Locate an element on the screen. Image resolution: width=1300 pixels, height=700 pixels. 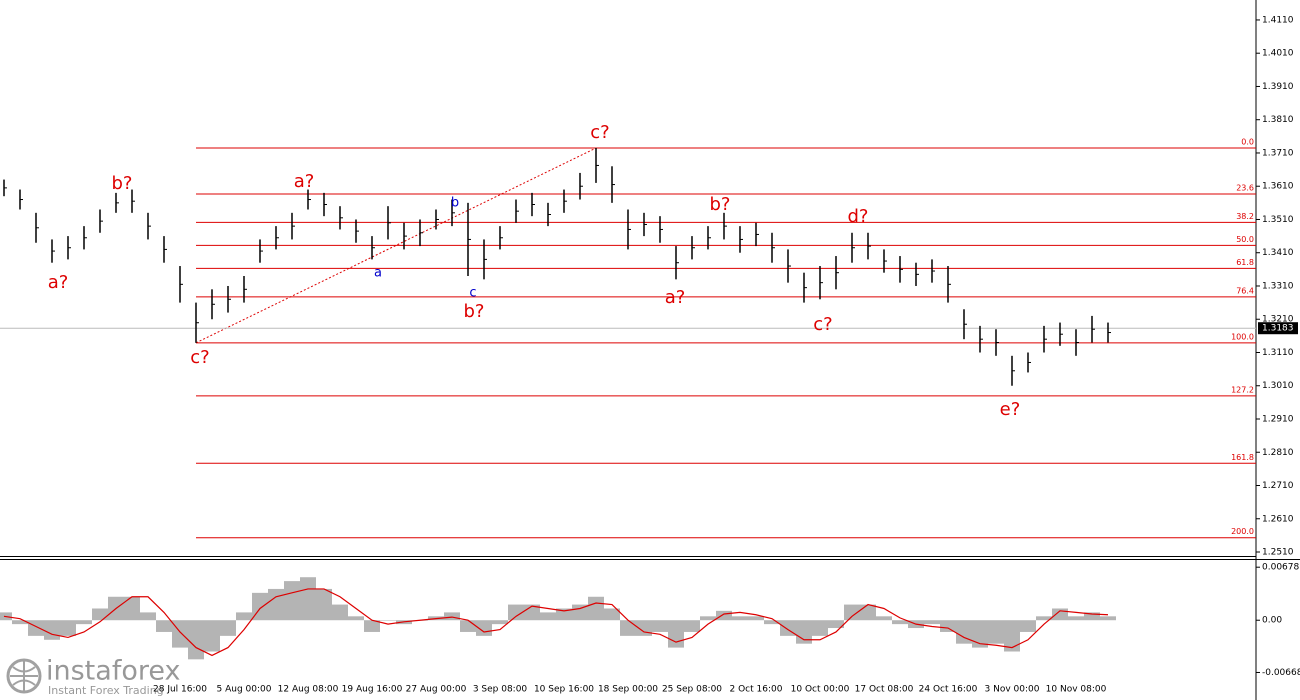
y-tick-label: 1.2710 is located at coordinates (1278, 486).